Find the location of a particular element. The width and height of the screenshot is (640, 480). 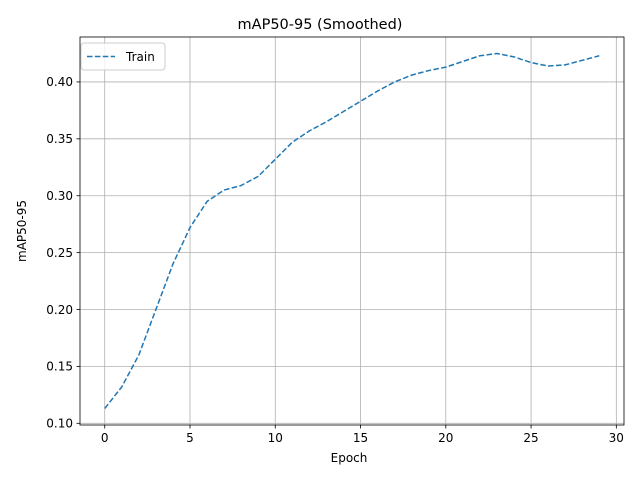

x-tick-label: 0 is located at coordinates (105, 438).